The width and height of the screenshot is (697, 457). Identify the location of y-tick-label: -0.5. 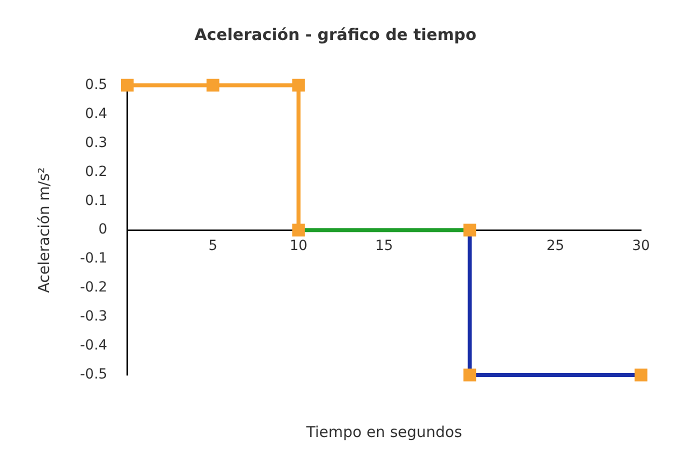
(94, 374).